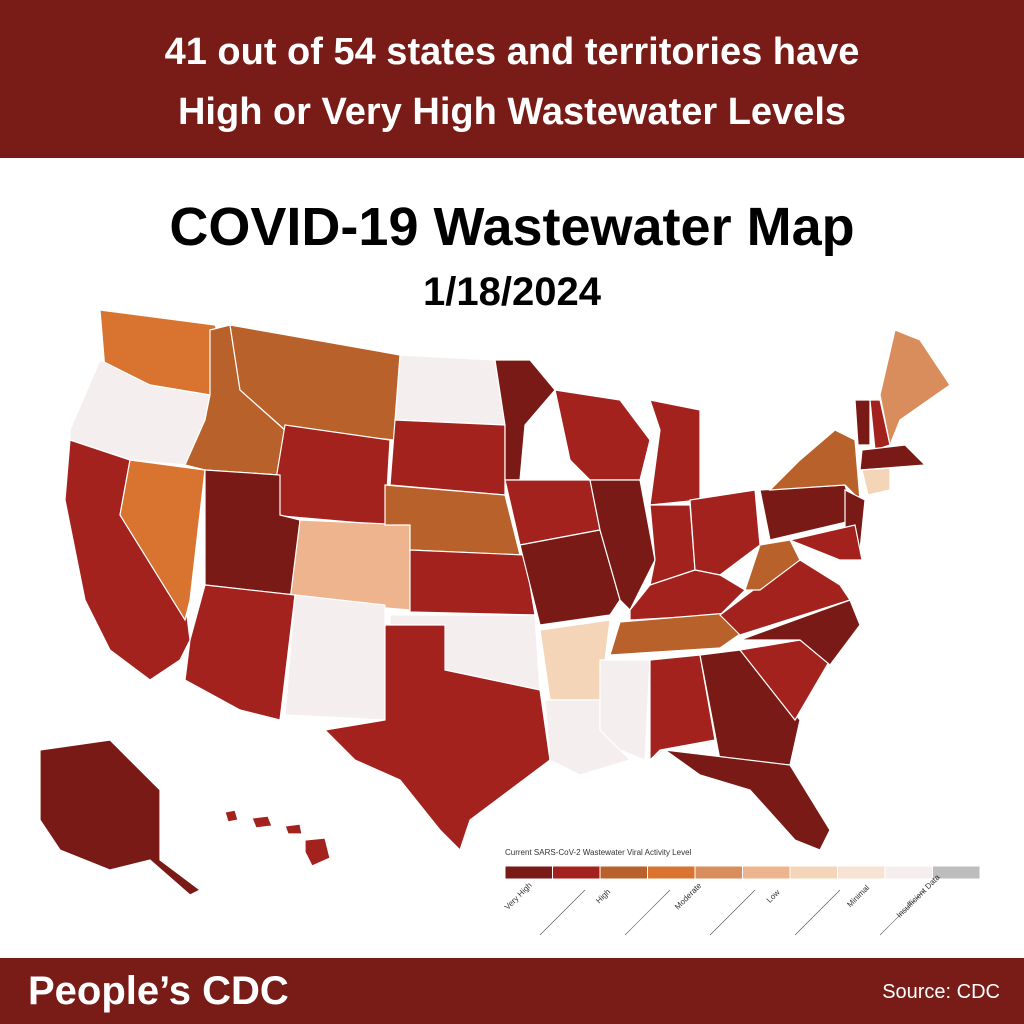 The height and width of the screenshot is (1024, 1024). Describe the element at coordinates (512, 991) in the screenshot. I see `footer-band` at that location.